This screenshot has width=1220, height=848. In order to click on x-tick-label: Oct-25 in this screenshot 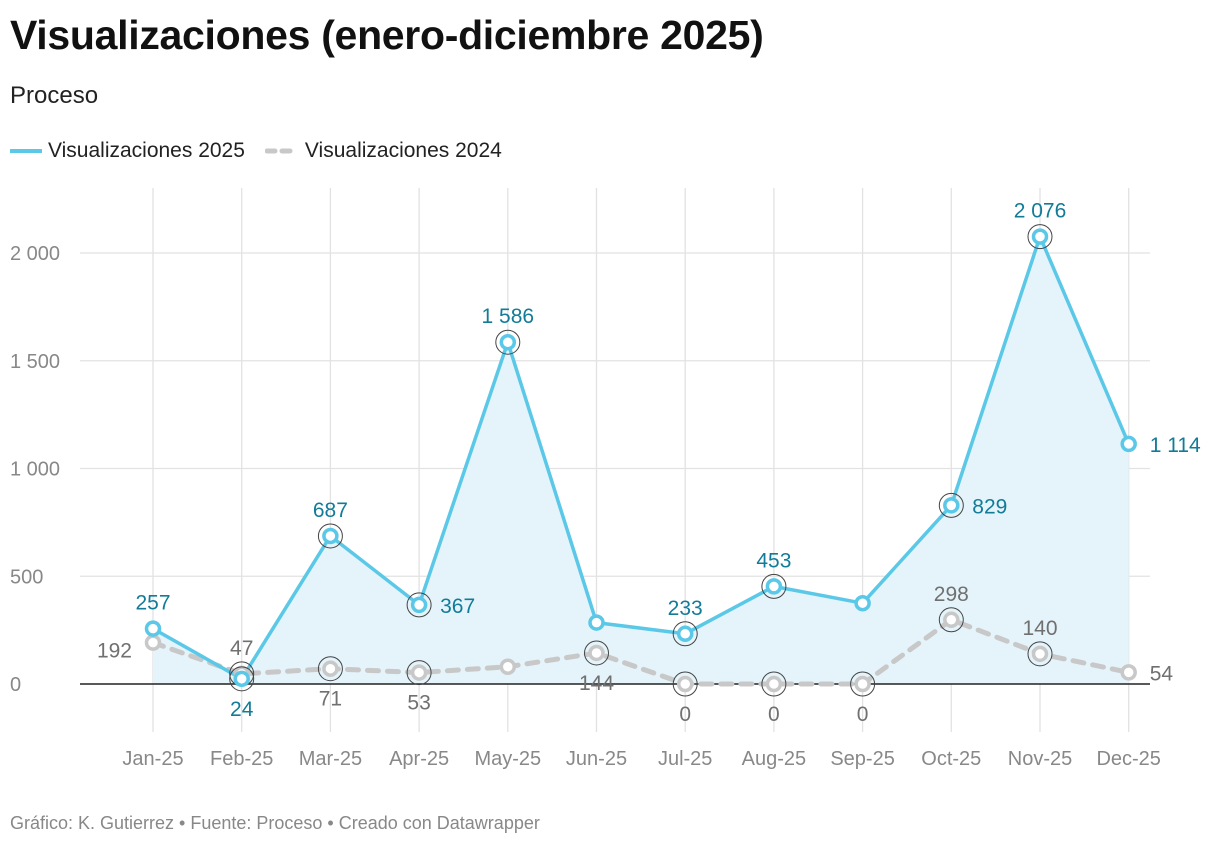, I will do `click(951, 759)`.